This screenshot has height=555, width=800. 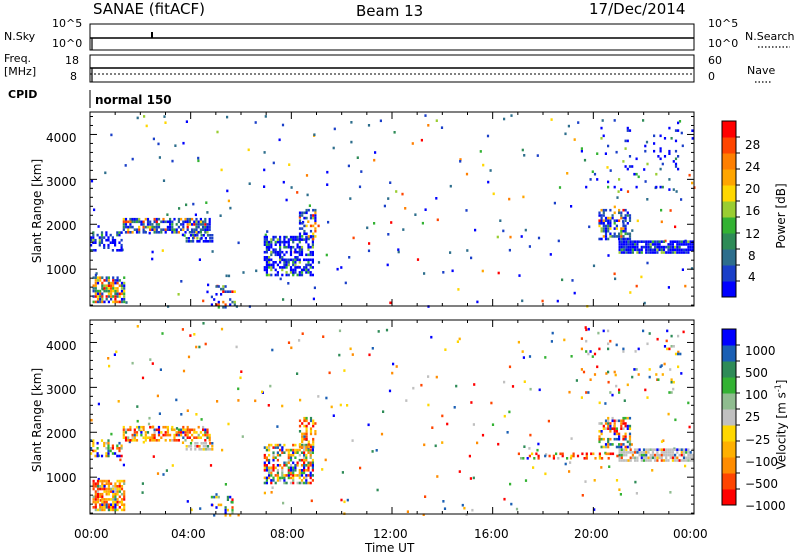 What do you see at coordinates (37, 211) in the screenshot?
I see `power-ylabel: Slant Range [km]` at bounding box center [37, 211].